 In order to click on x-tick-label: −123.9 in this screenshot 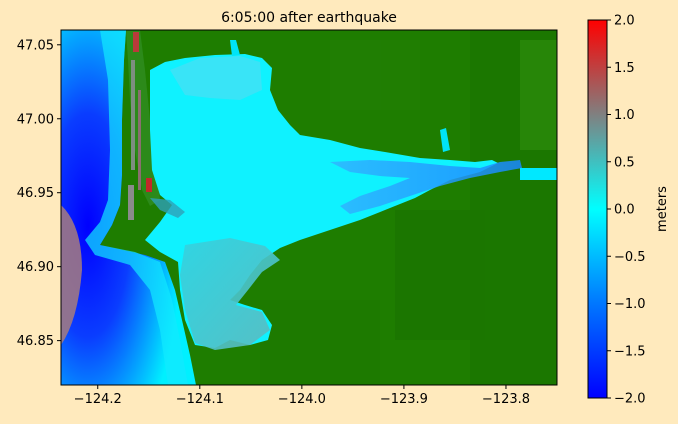, I will do `click(404, 399)`.